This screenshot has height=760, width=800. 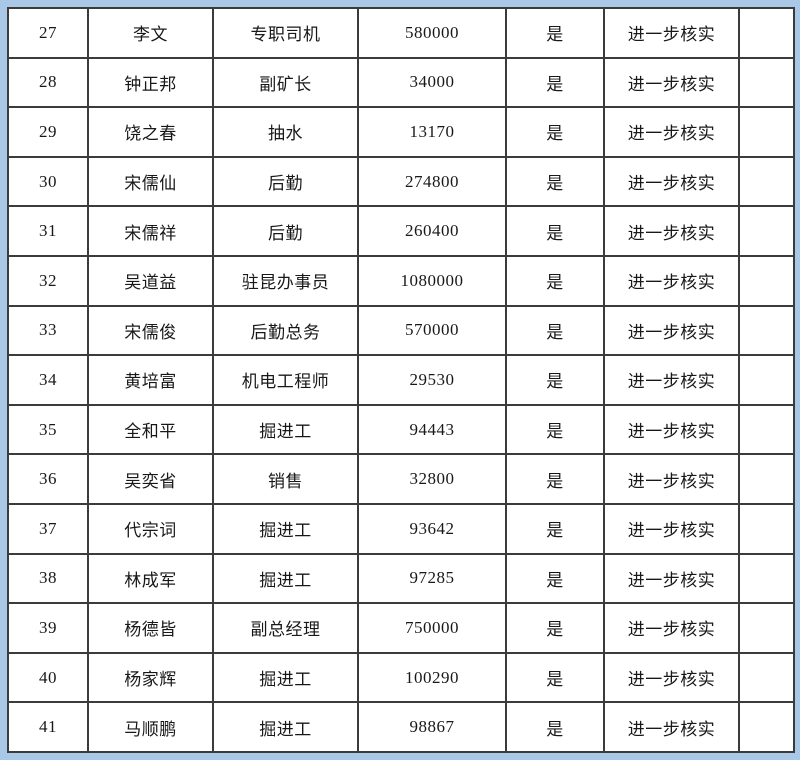 I want to click on job-title-cell: 销售, so click(x=285, y=479).